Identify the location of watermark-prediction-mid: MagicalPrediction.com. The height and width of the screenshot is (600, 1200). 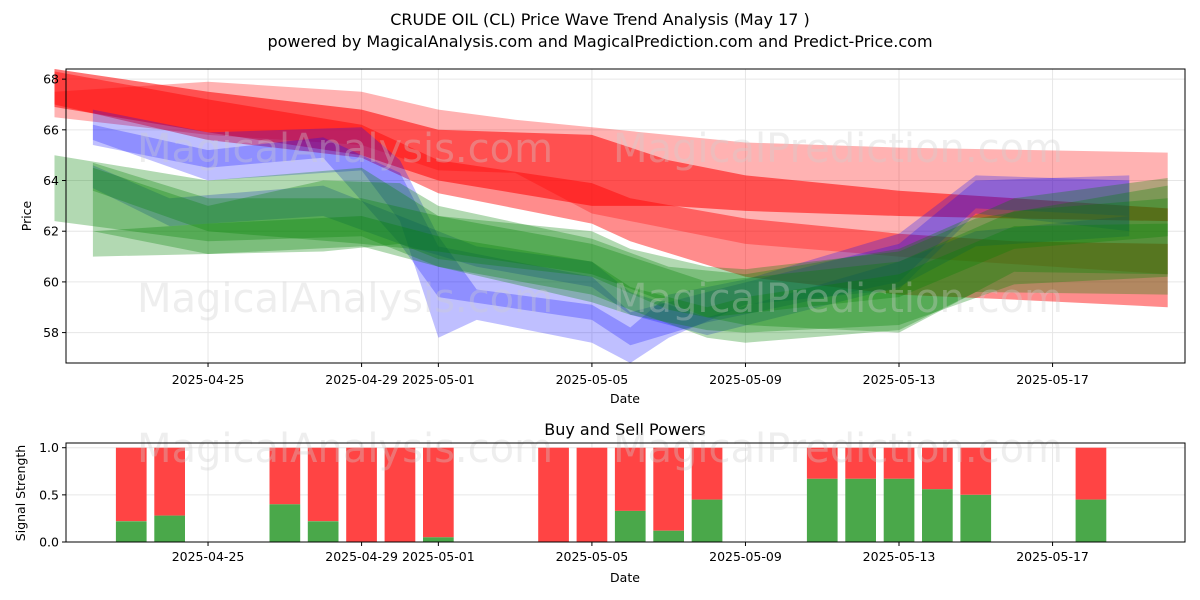
(838, 299).